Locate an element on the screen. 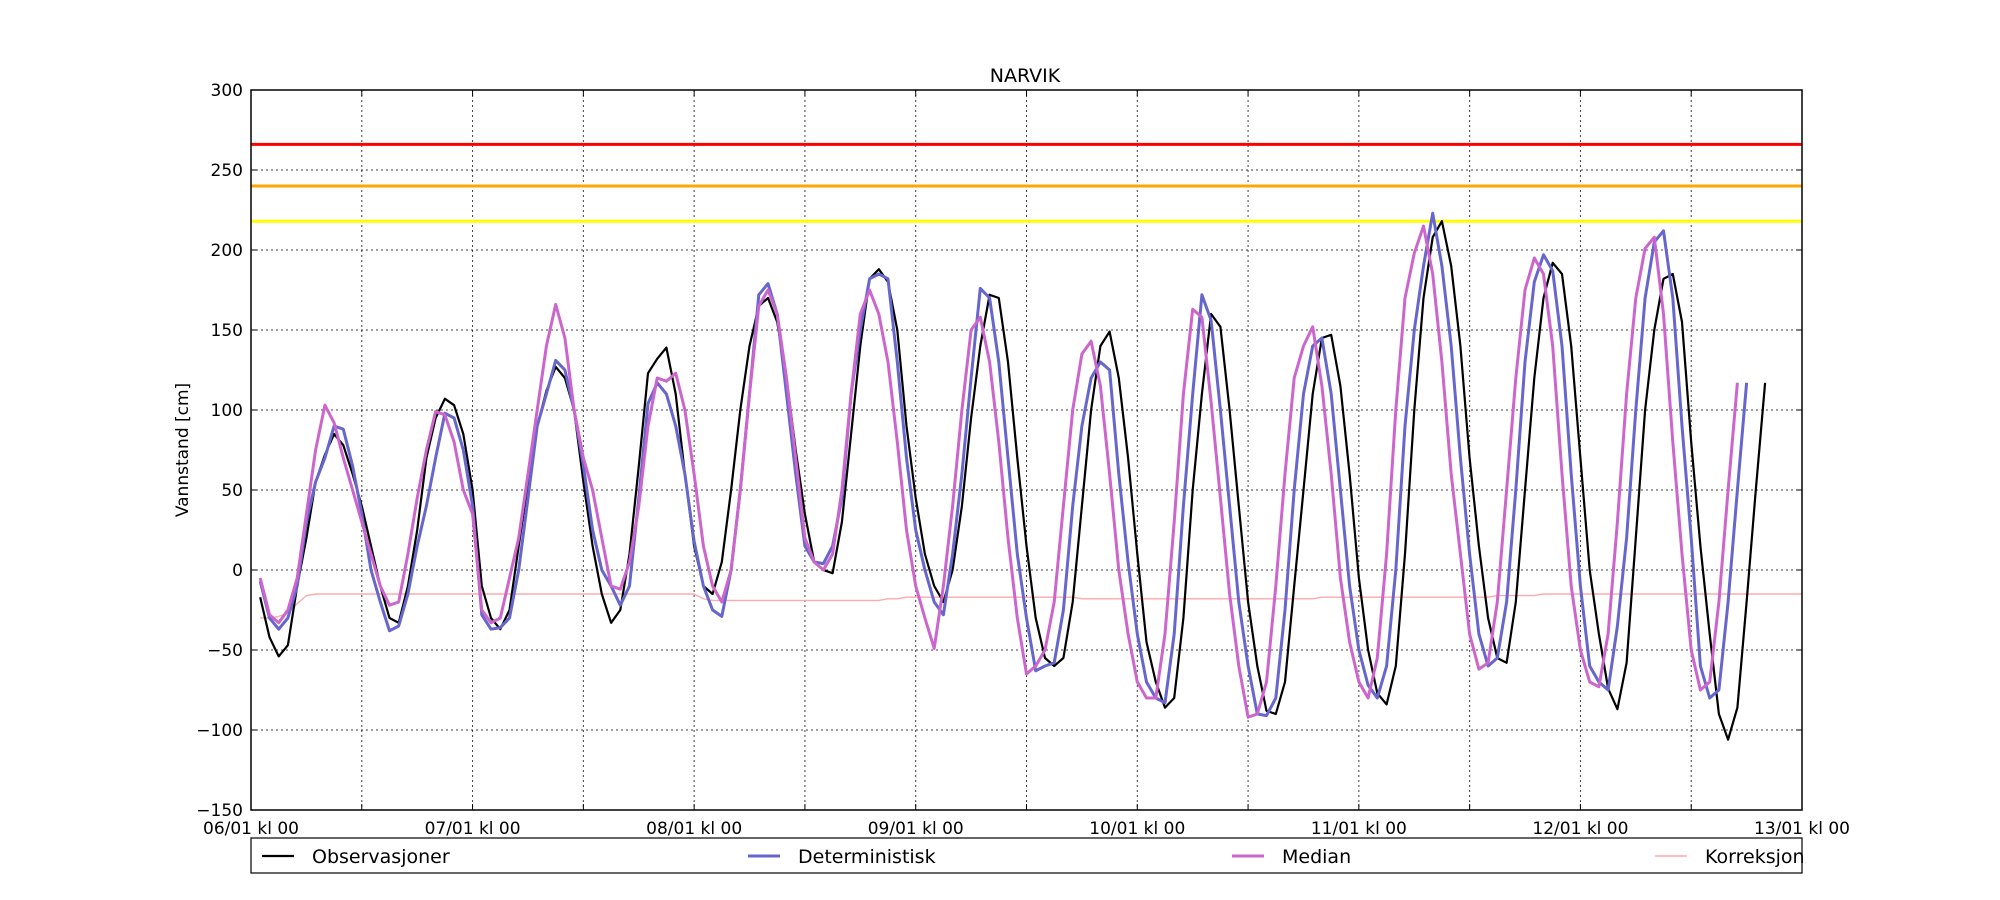 This screenshot has width=2000, height=900. y-tick-label: 250 is located at coordinates (227, 171).